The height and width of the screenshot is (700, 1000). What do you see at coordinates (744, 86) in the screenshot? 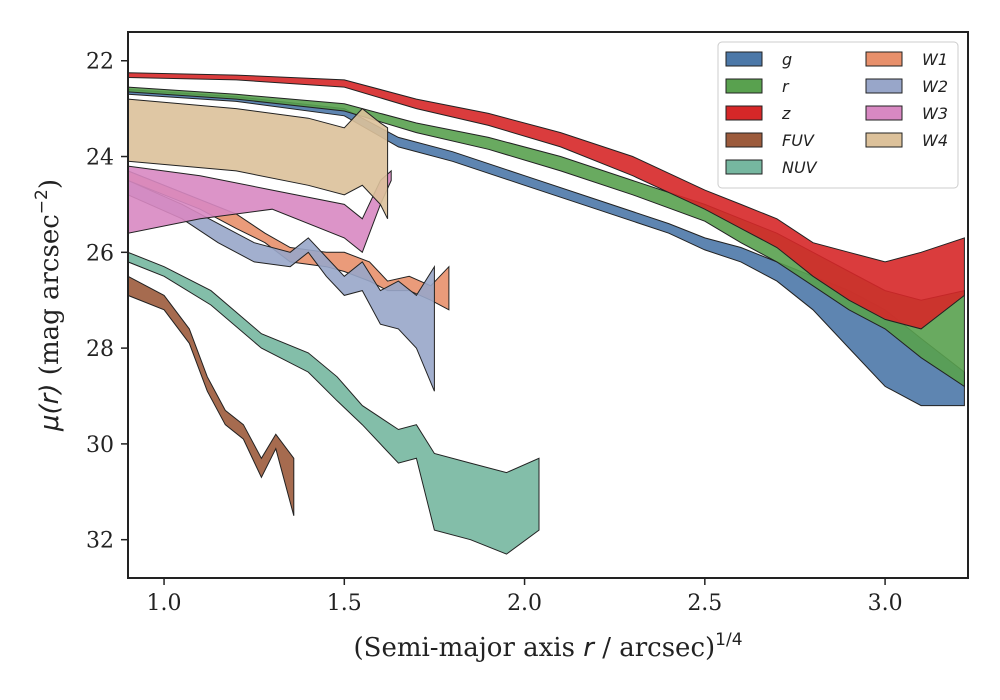
I see `legend-swatch-r` at bounding box center [744, 86].